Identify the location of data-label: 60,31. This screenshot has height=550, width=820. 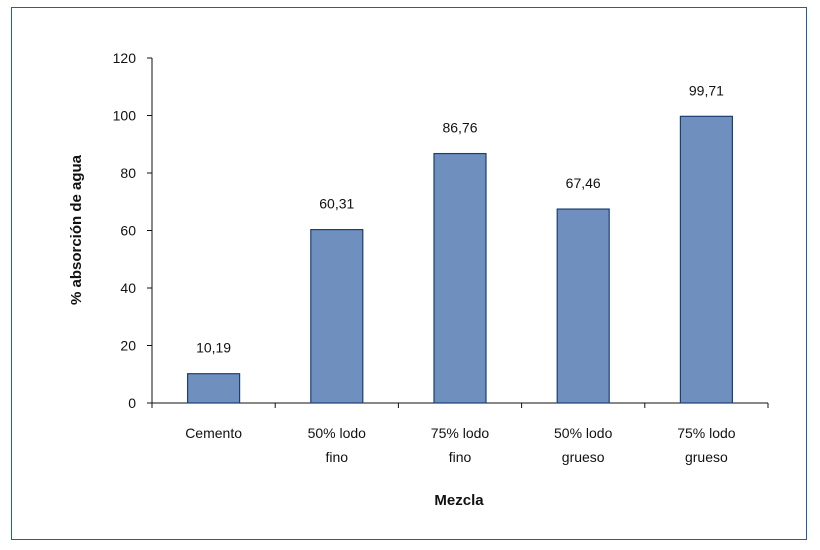
(336, 204).